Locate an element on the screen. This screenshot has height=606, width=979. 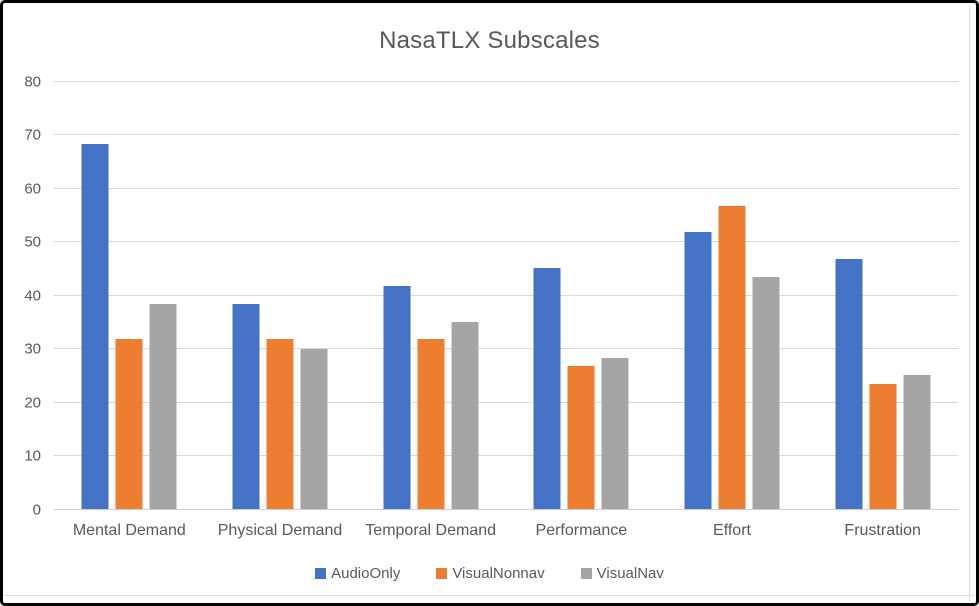
bar-group-performance is located at coordinates (581, 295).